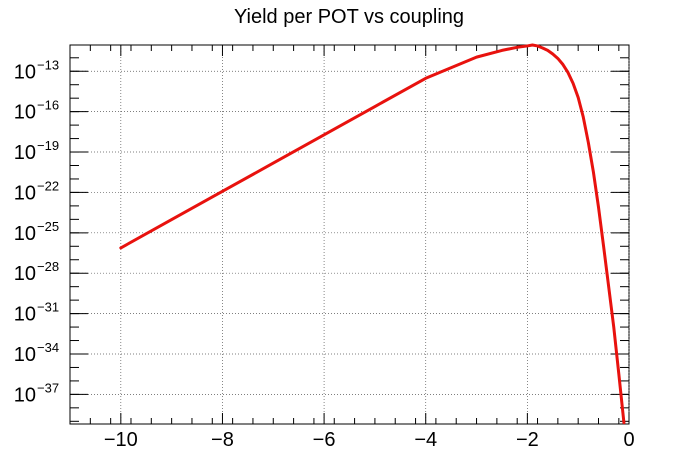 This screenshot has height=474, width=698. What do you see at coordinates (425, 440) in the screenshot?
I see `x-tick-label: −4` at bounding box center [425, 440].